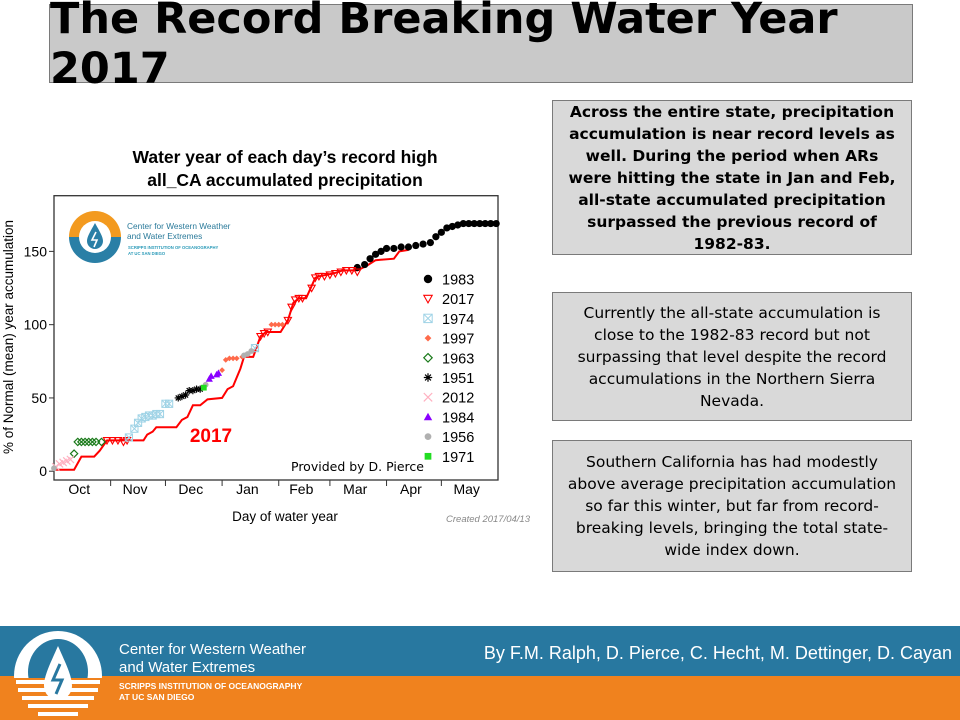  I want to click on x-tick-label-mar: Mar, so click(355, 489).